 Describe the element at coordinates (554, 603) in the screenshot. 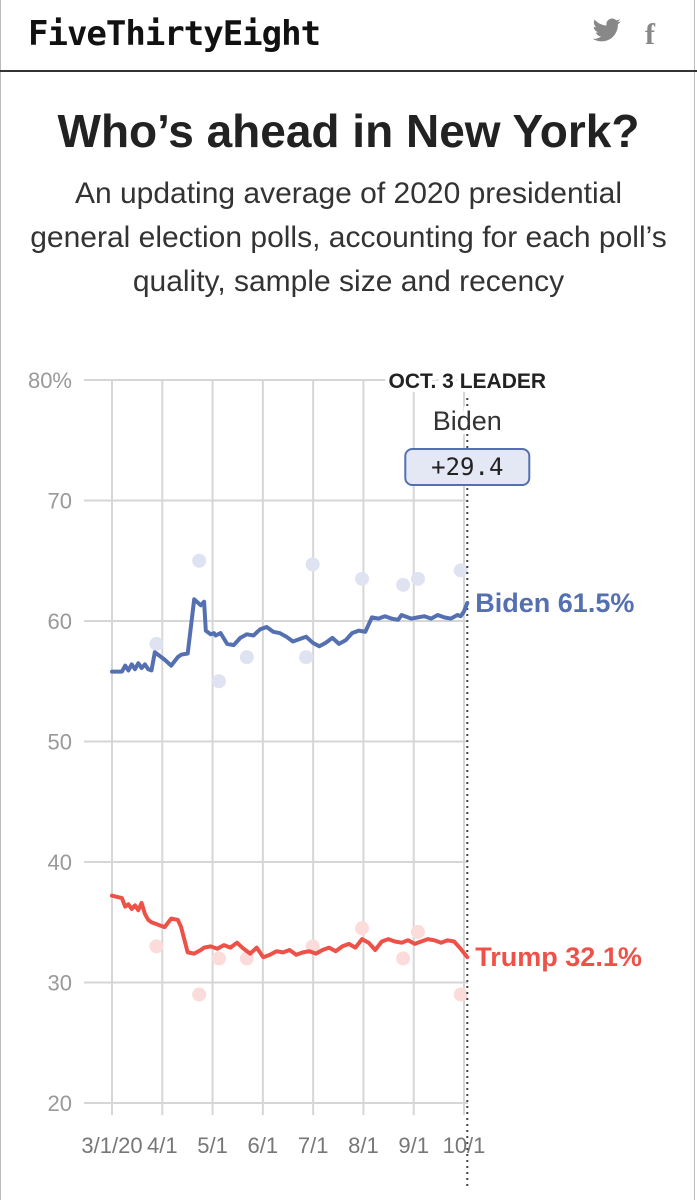

I see `series-end-label-biden: Biden 61.5%` at that location.